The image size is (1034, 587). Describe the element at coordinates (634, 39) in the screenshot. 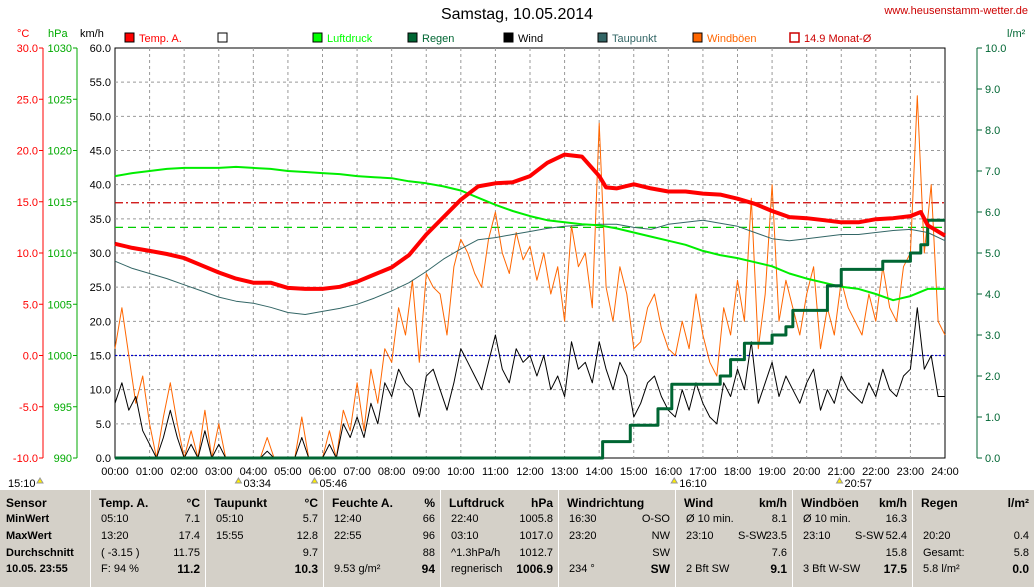

I see `legend-label: Taupunkt` at that location.